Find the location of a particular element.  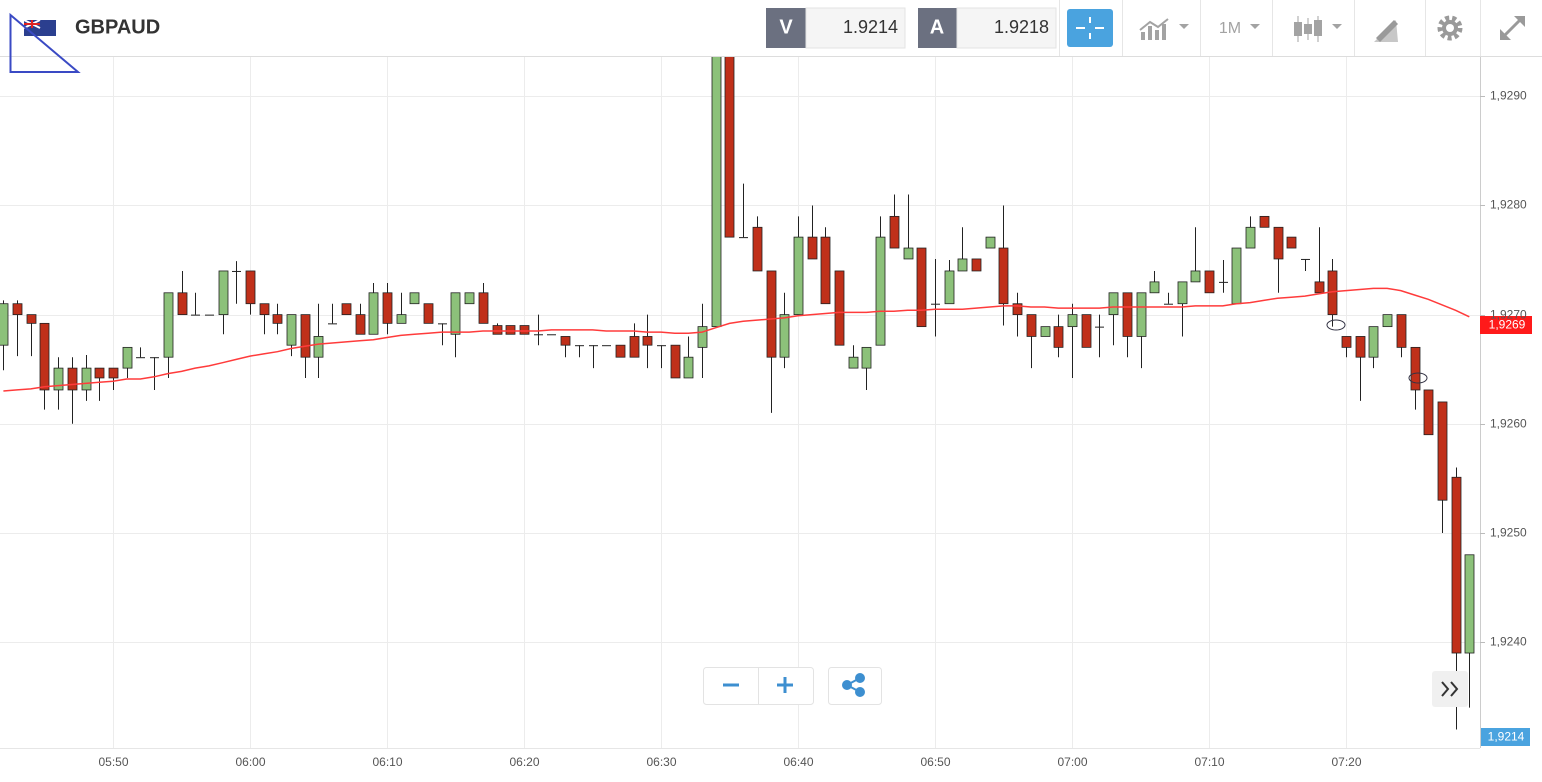

symbol: GBPAUD is located at coordinates (117, 27).